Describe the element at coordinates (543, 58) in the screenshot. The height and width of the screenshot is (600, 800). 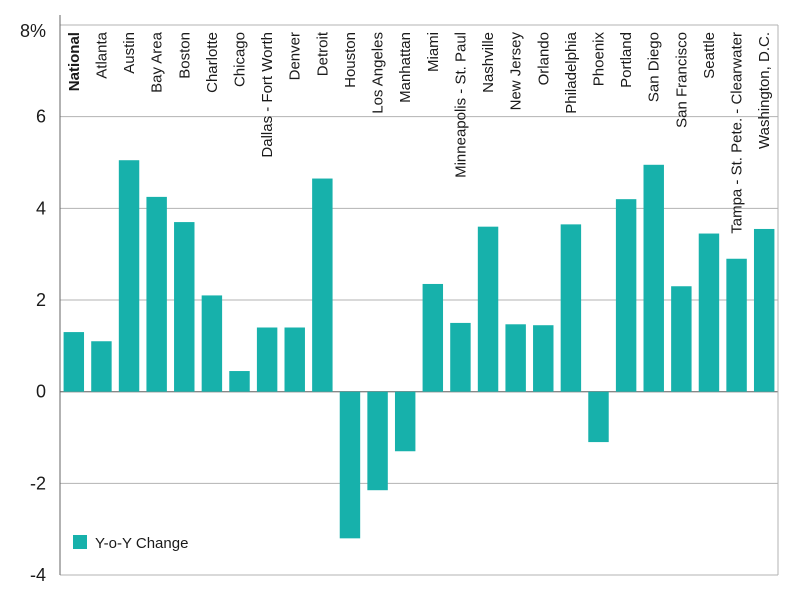
I see `category-label: Orlando` at that location.